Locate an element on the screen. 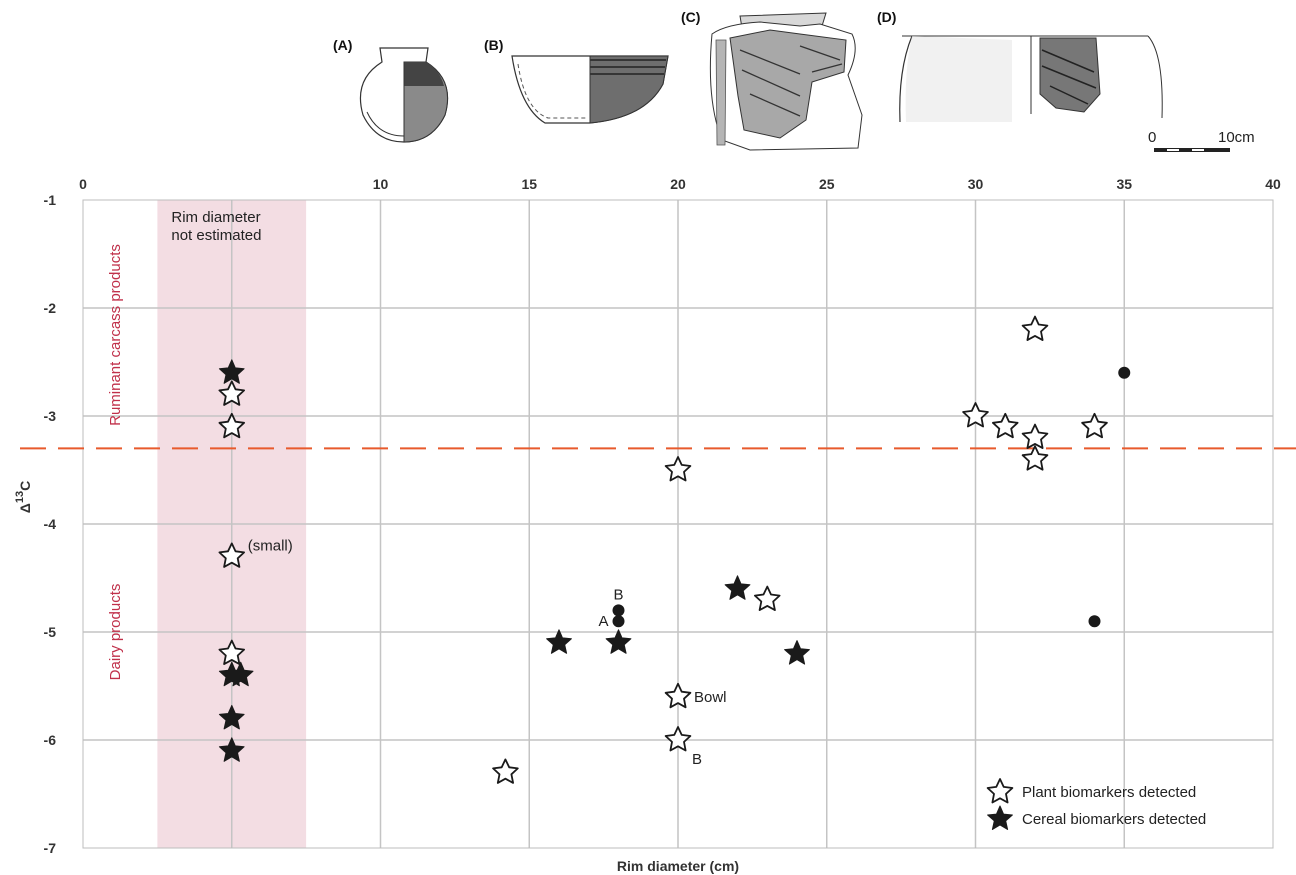 This screenshot has width=1296, height=875. x-tick-label: 35 is located at coordinates (1124, 184).